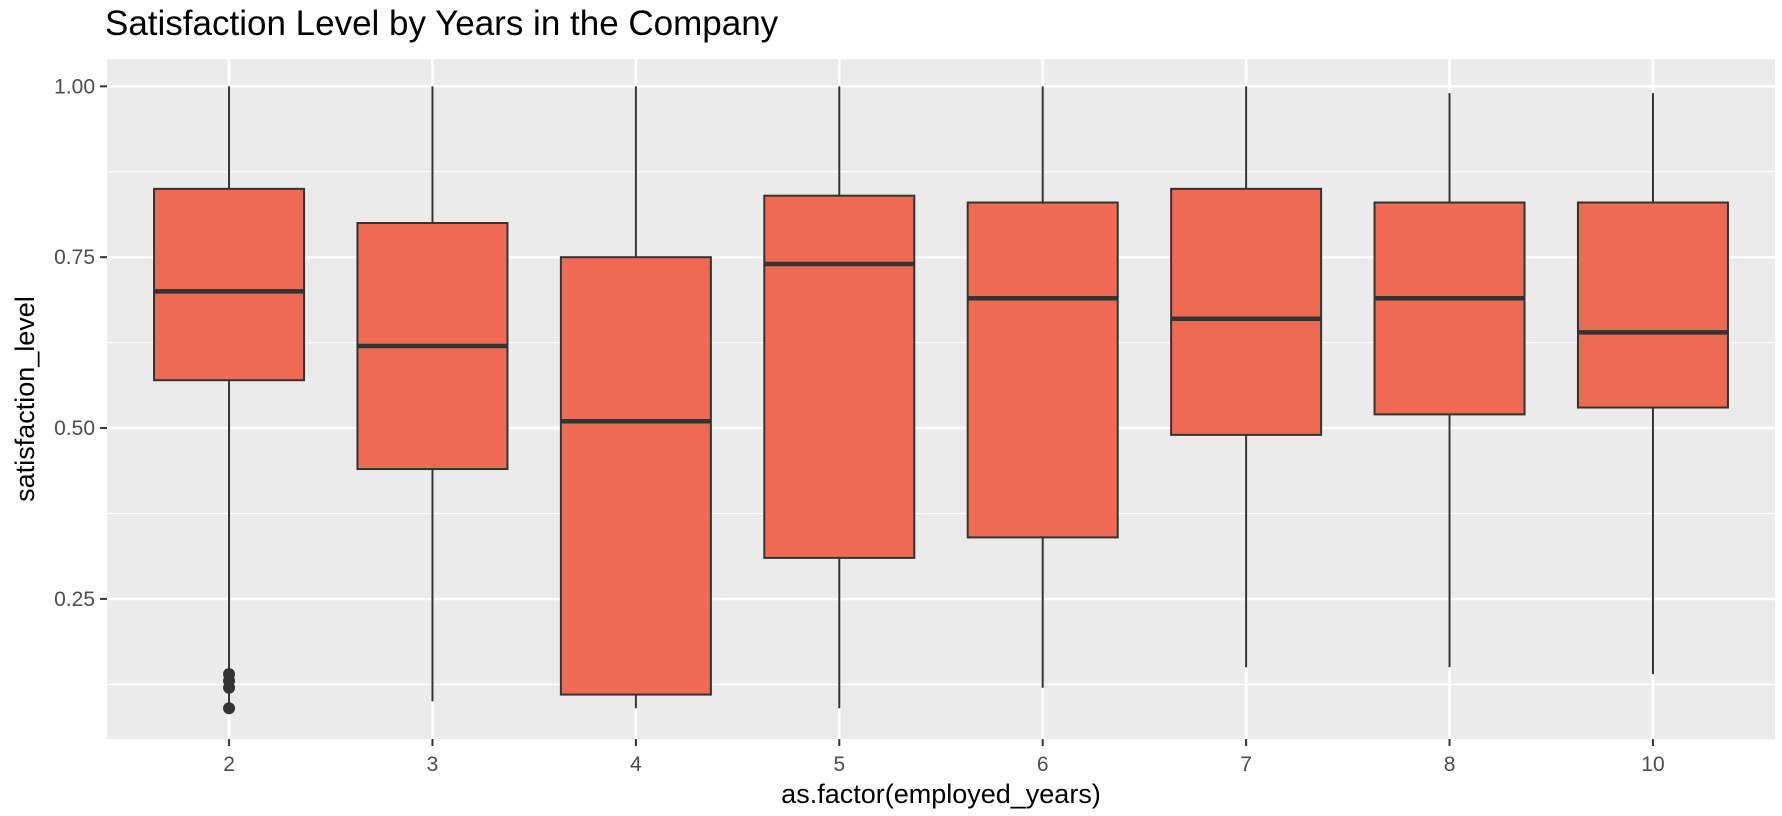 This screenshot has height=816, width=1782. I want to click on x-tick-label: 3, so click(433, 764).